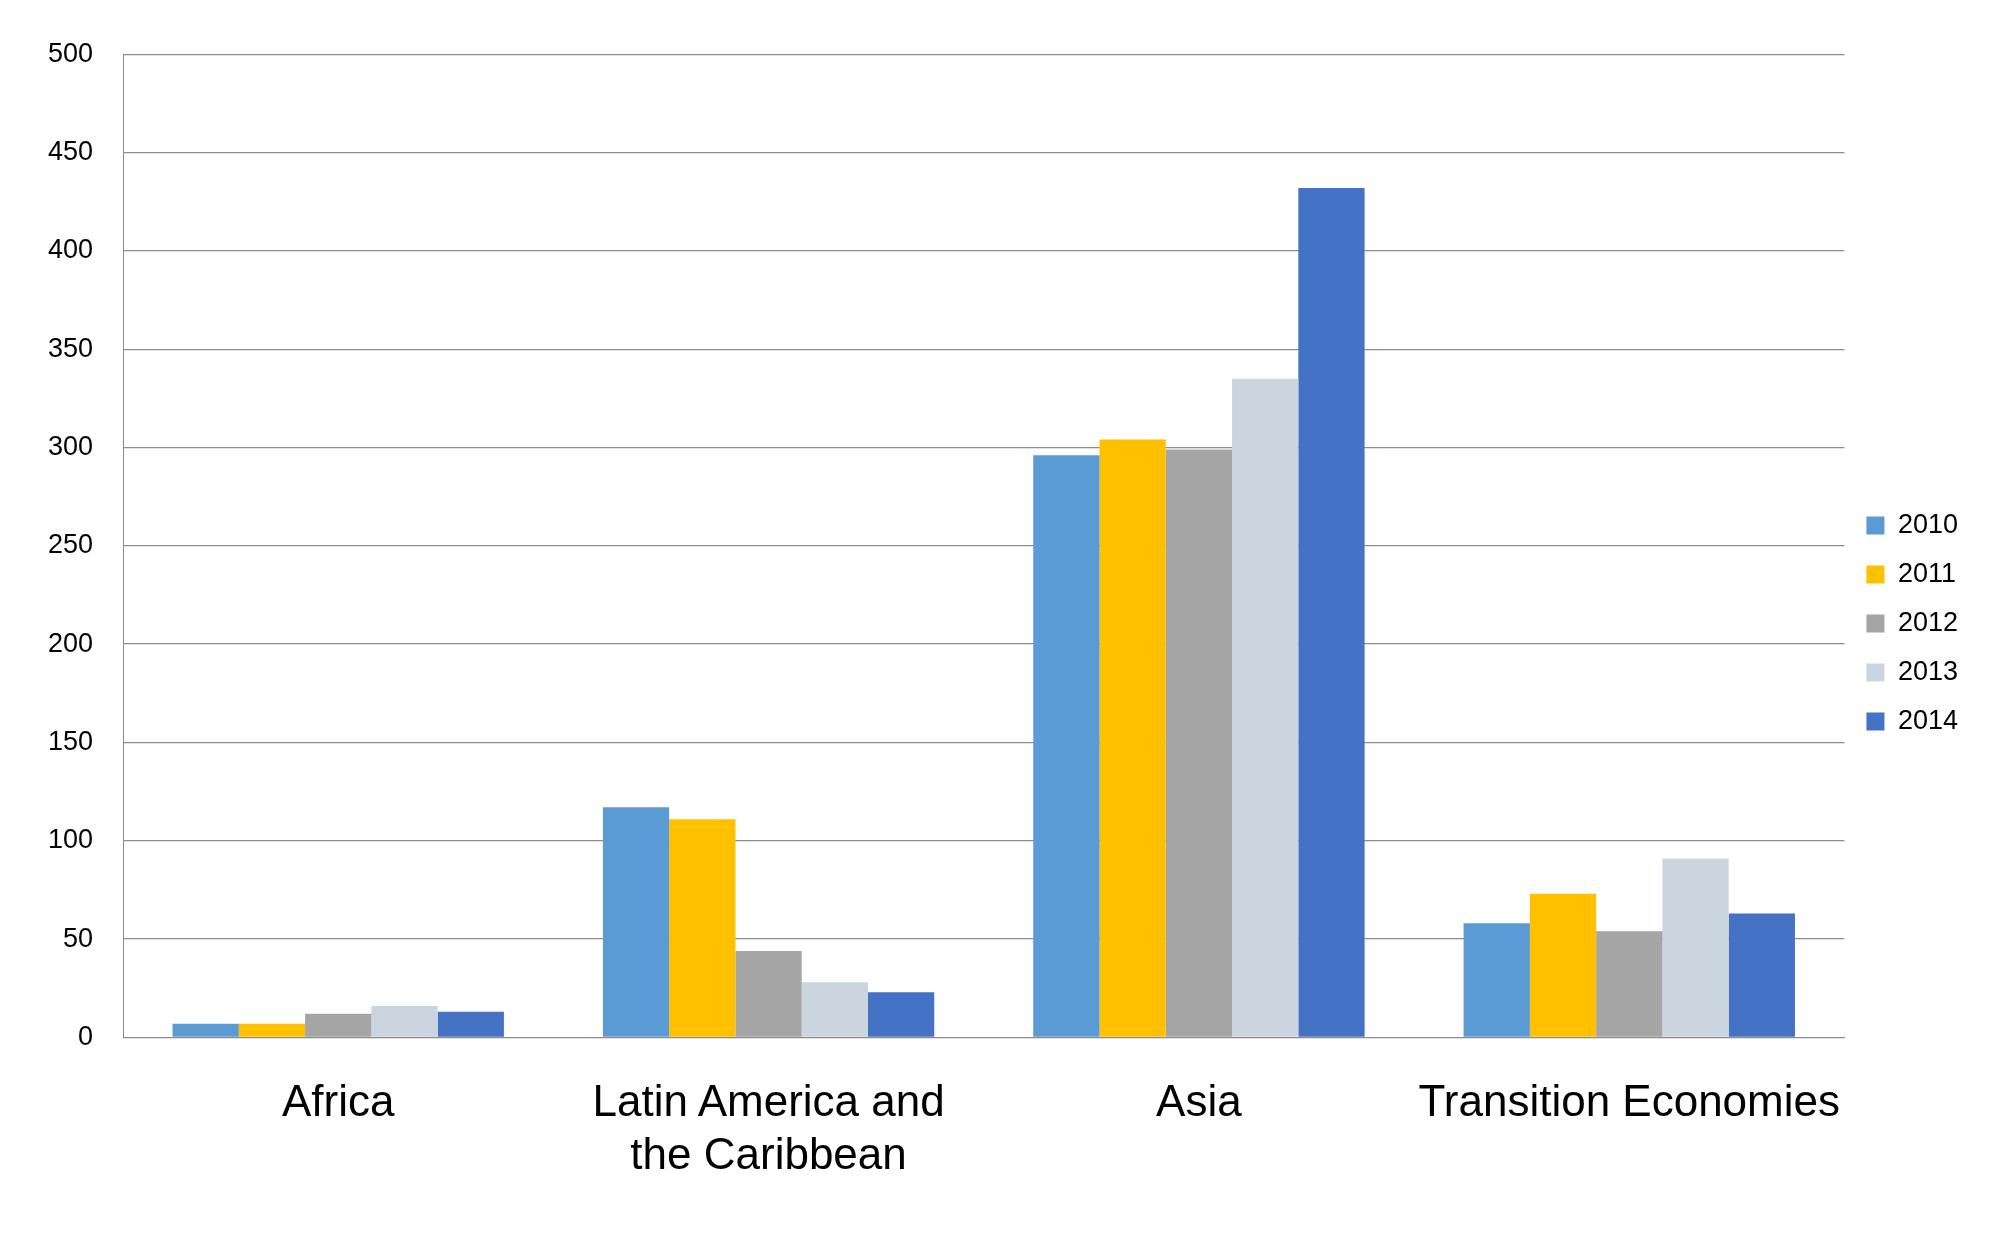 This screenshot has width=1994, height=1235. I want to click on legend-label: 2013, so click(1928, 670).